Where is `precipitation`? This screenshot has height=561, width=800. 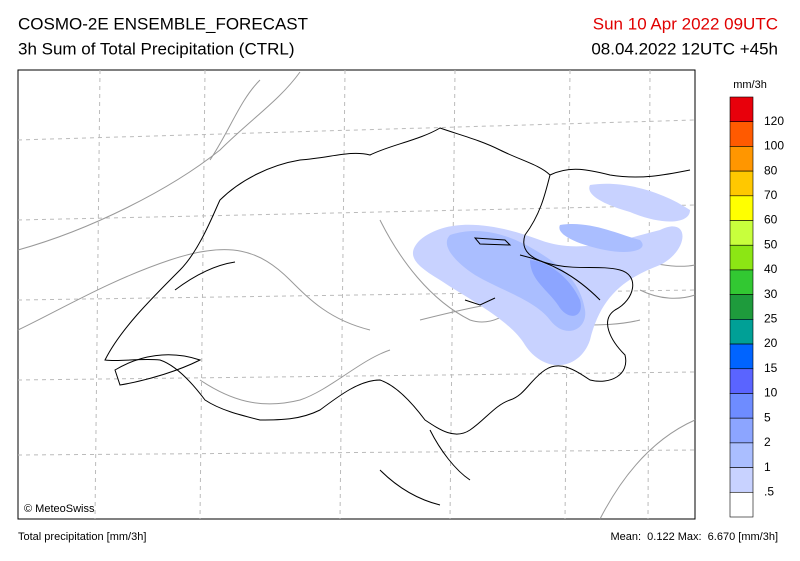
precipitation is located at coordinates (551, 274).